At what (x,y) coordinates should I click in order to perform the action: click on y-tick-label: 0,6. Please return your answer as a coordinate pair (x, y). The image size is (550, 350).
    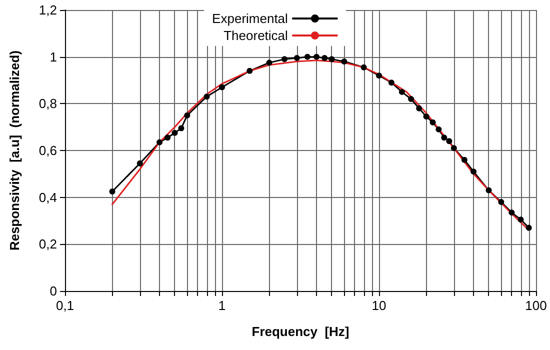
    Looking at the image, I should click on (47, 150).